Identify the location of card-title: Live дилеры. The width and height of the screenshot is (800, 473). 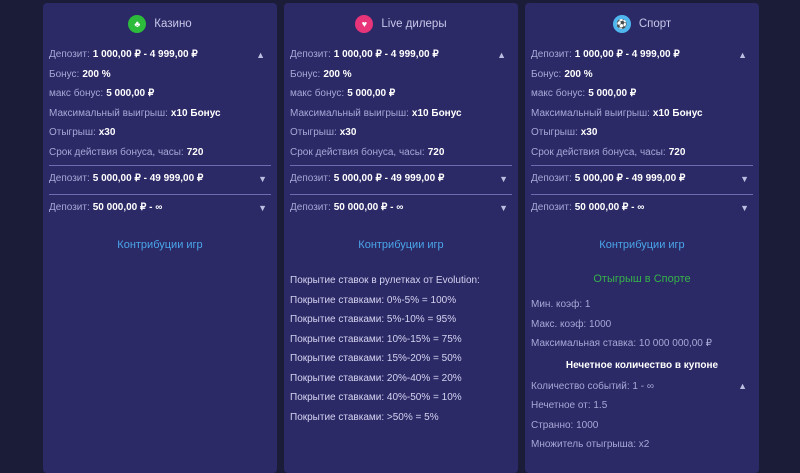
(414, 24).